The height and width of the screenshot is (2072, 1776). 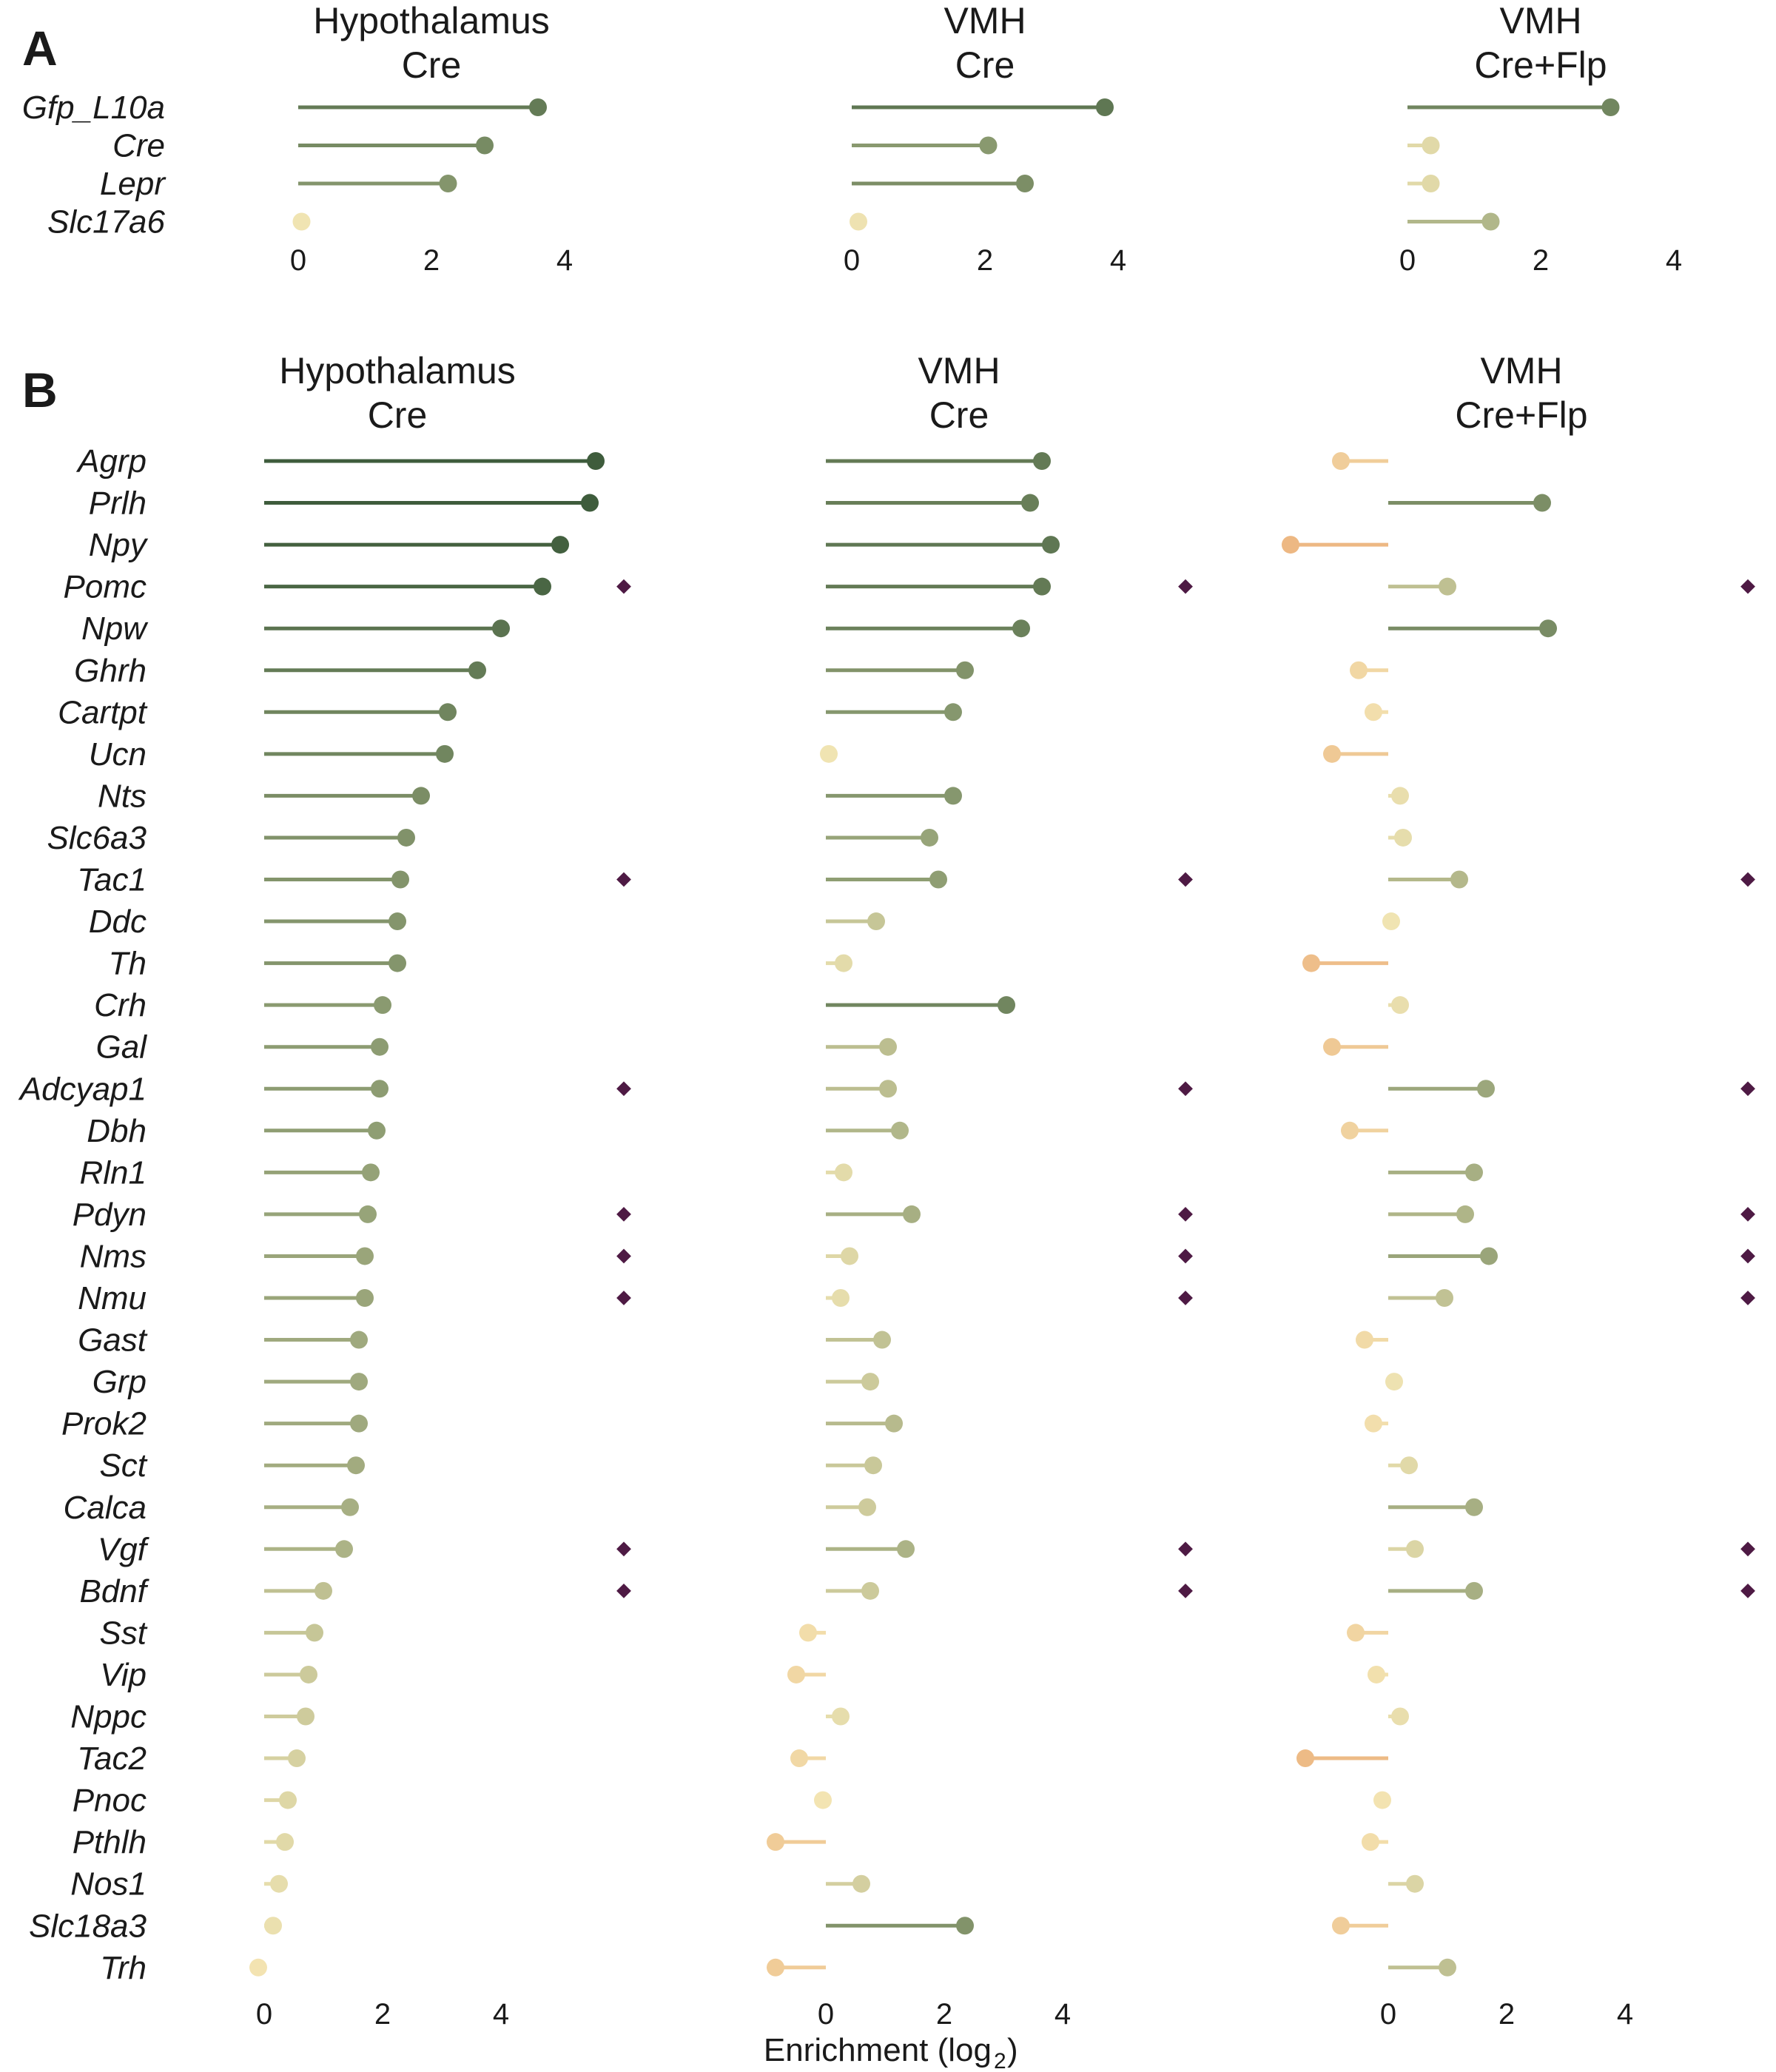 I want to click on facet-title-line-2: Cre+Flp, so click(x=1540, y=65).